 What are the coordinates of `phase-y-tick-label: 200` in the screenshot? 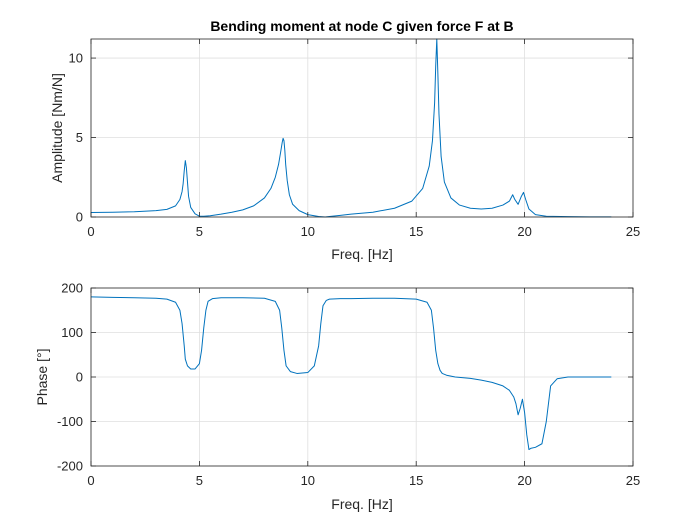 It's located at (72, 288).